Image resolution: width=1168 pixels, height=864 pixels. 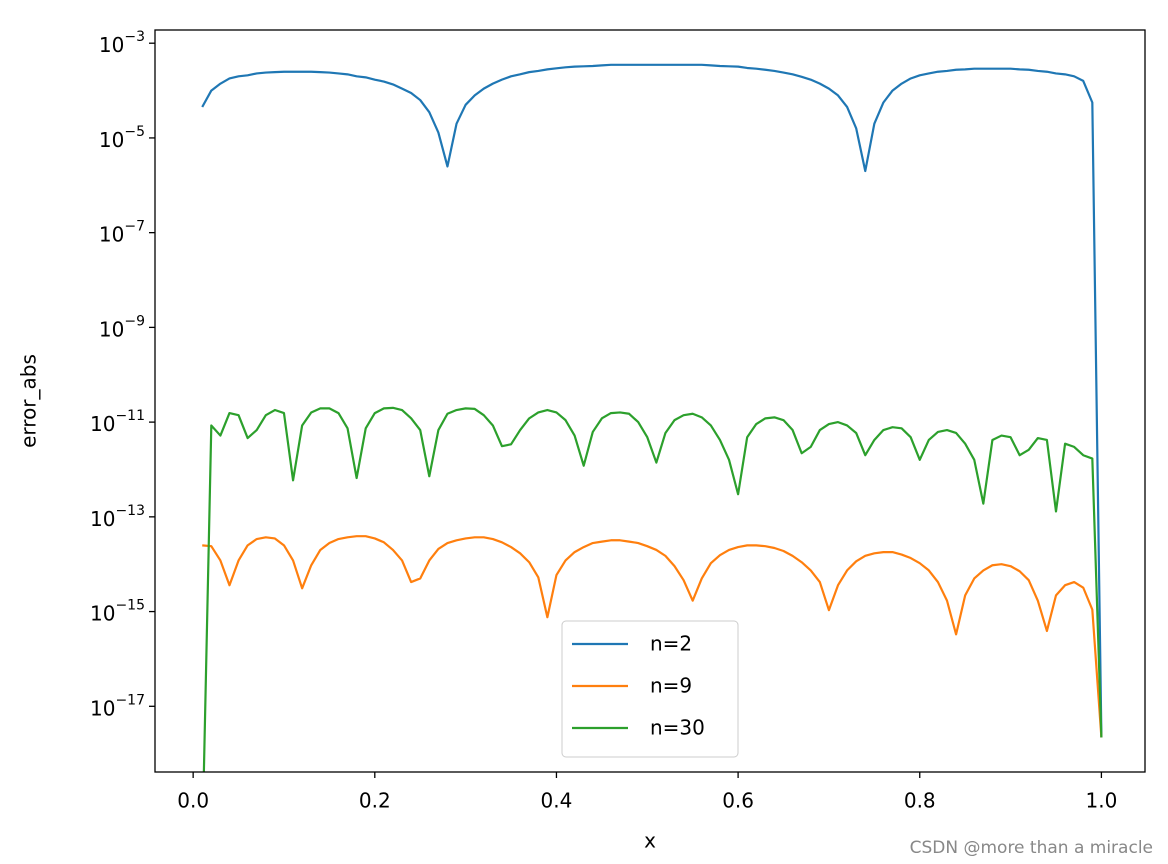 I want to click on x-tick-label: 1.0, so click(x=1101, y=801).